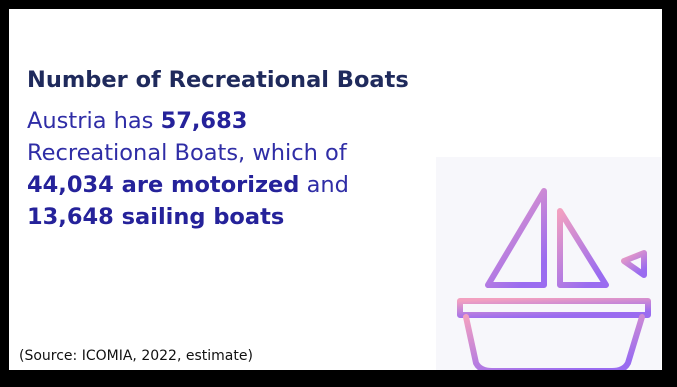 The height and width of the screenshot is (387, 677). What do you see at coordinates (163, 185) in the screenshot?
I see `motorized-value: 44,034 are motorized` at bounding box center [163, 185].